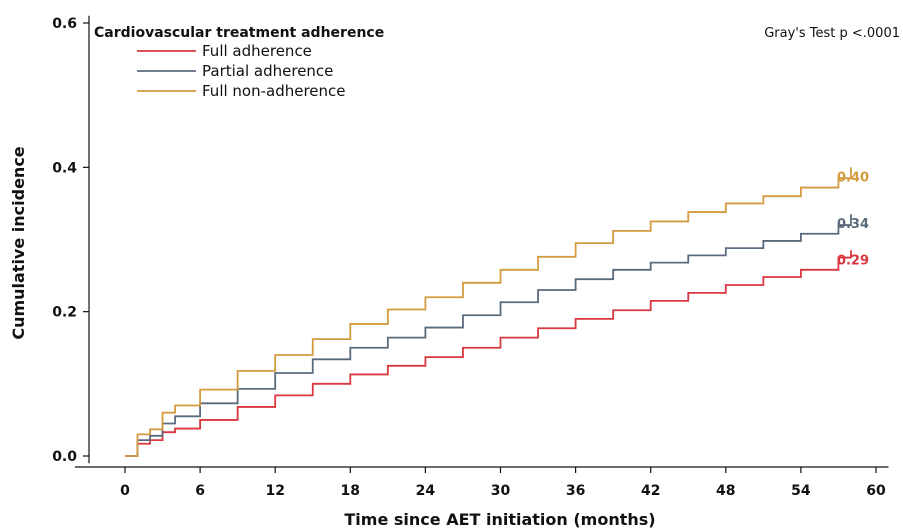 The height and width of the screenshot is (530, 903). Describe the element at coordinates (853, 177) in the screenshot. I see `series-end-label: 0.40` at that location.